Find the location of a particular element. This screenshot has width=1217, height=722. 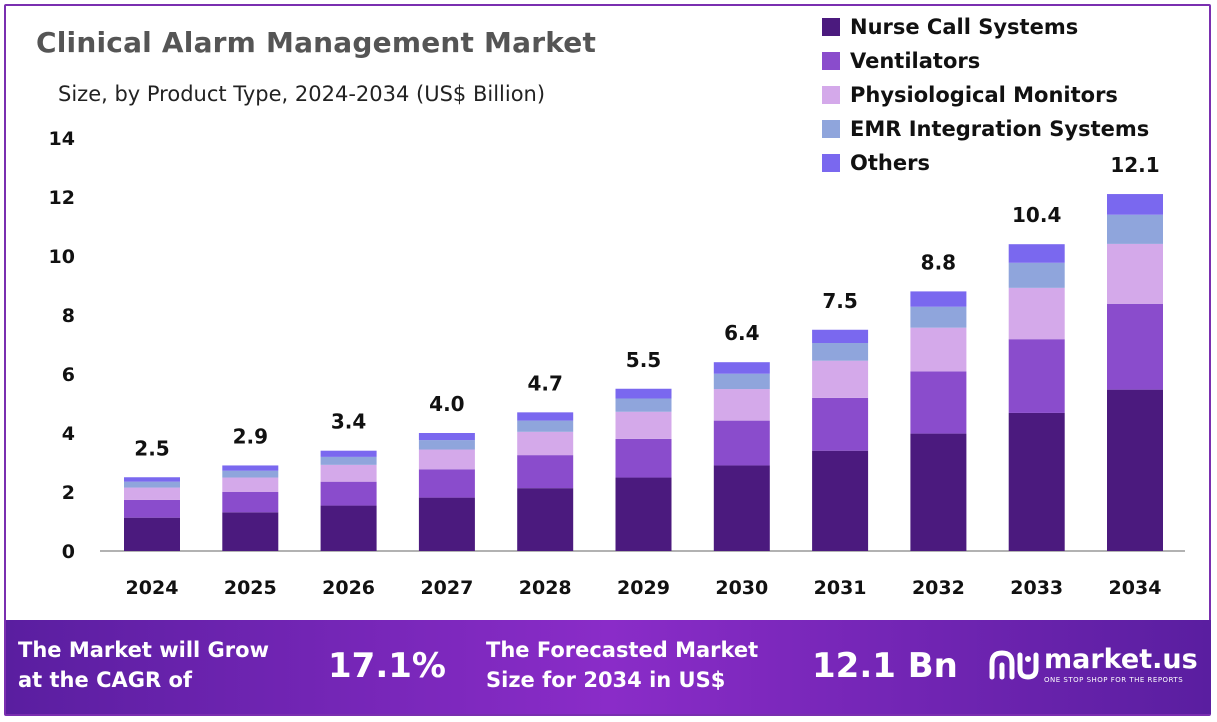

logo-tagline: ONE STOP SHOP FOR THE REPORTS is located at coordinates (1114, 680).